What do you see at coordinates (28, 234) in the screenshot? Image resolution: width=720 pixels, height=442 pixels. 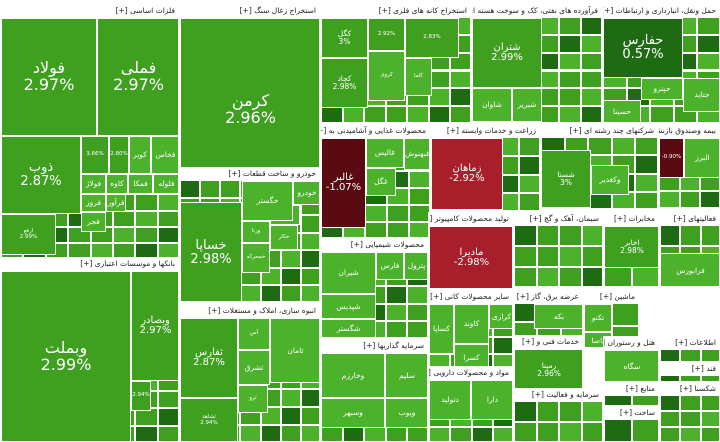 I see `stock-tile: ارفع 2.99%` at bounding box center [28, 234].